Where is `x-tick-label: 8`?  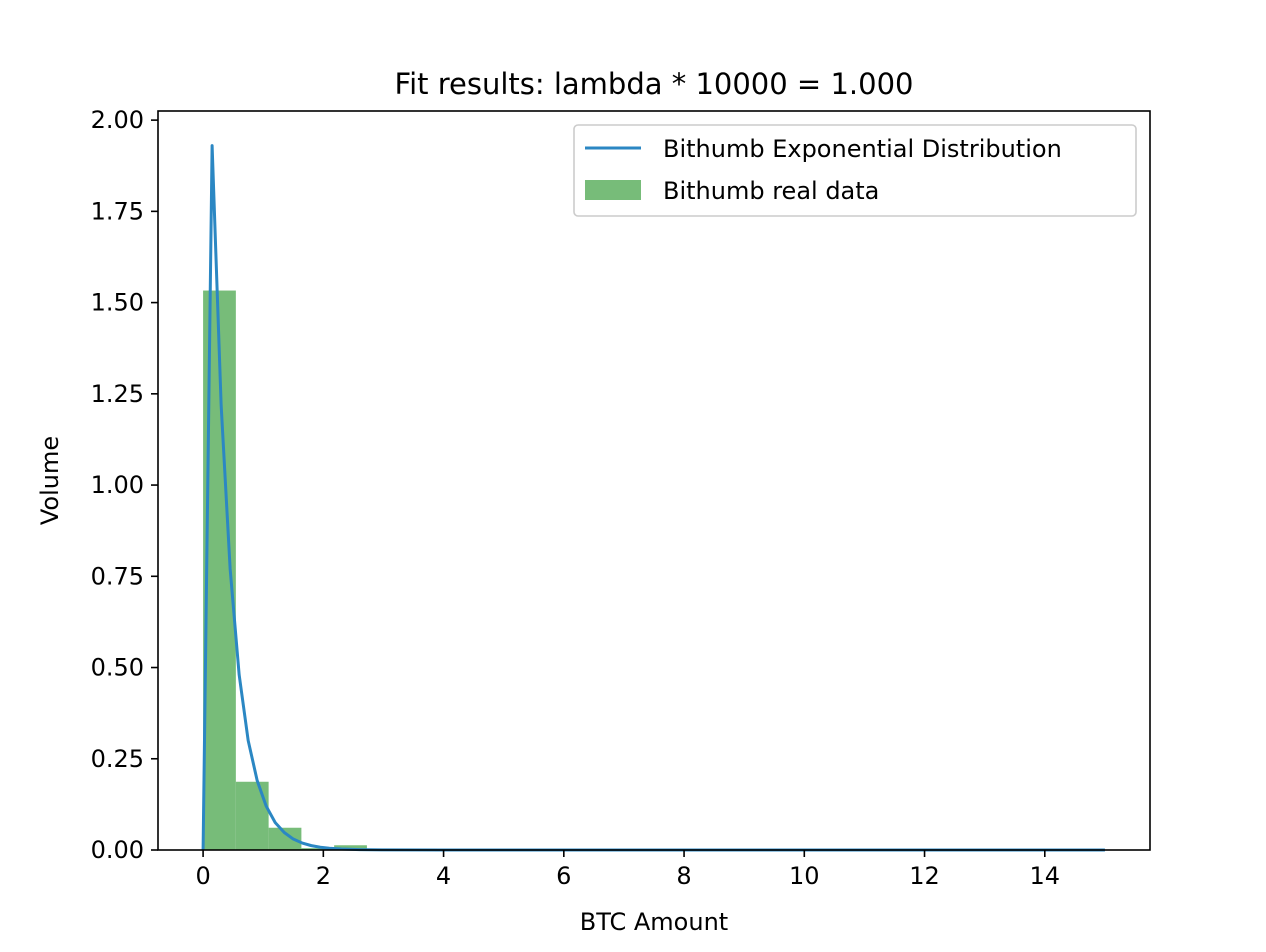 x-tick-label: 8 is located at coordinates (683, 876).